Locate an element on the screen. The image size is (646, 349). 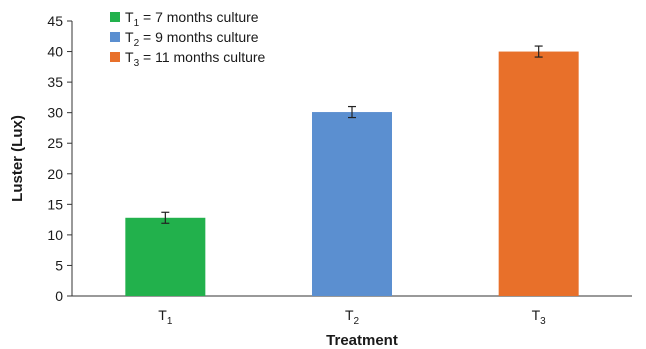
error-bar-T1 is located at coordinates (165, 217).